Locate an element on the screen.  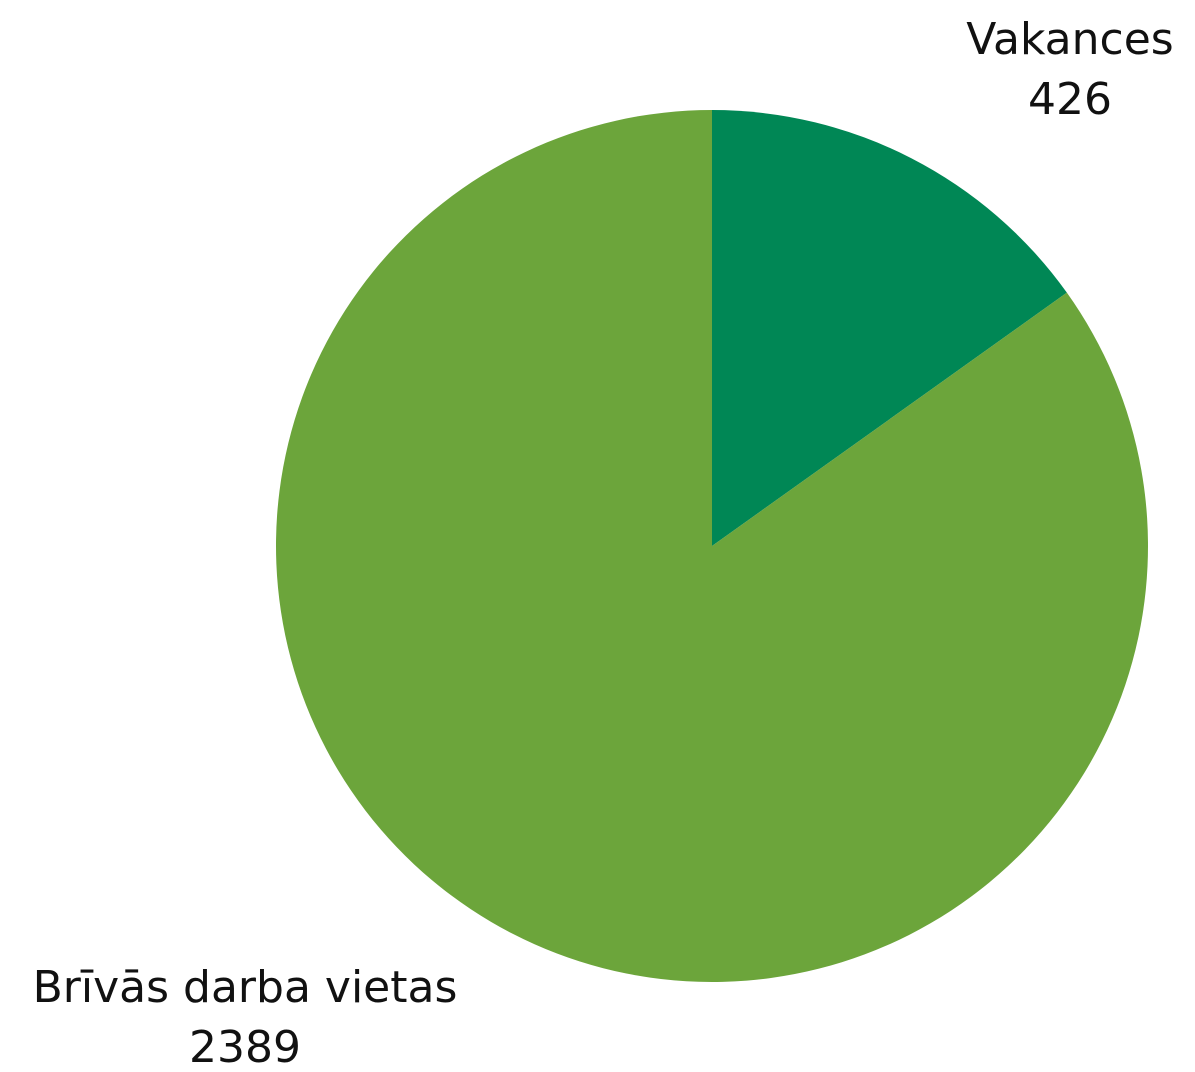
slice-label: Brīvās darba vietas is located at coordinates (245, 987).